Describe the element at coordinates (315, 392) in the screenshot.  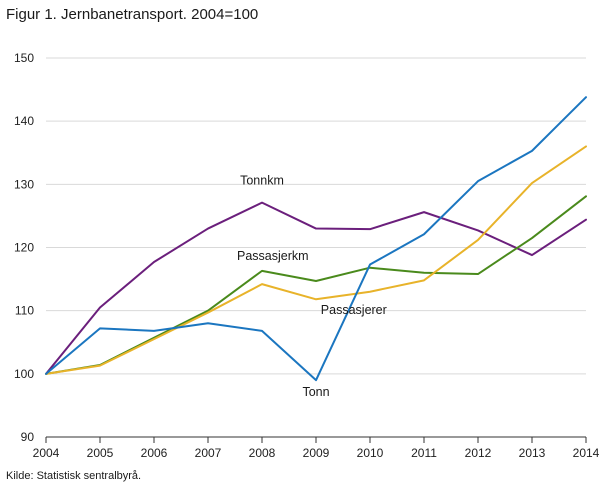
I see `annotation-tonn: Tonn` at that location.